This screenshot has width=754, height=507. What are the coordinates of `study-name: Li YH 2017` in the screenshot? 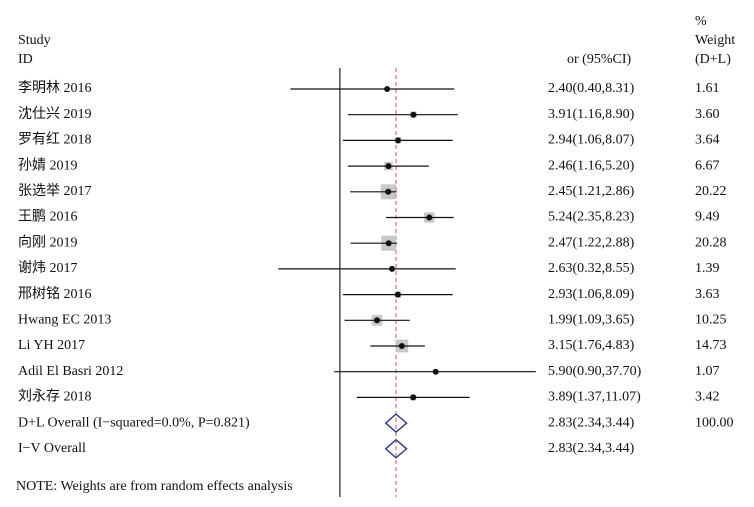 It's located at (51, 345).